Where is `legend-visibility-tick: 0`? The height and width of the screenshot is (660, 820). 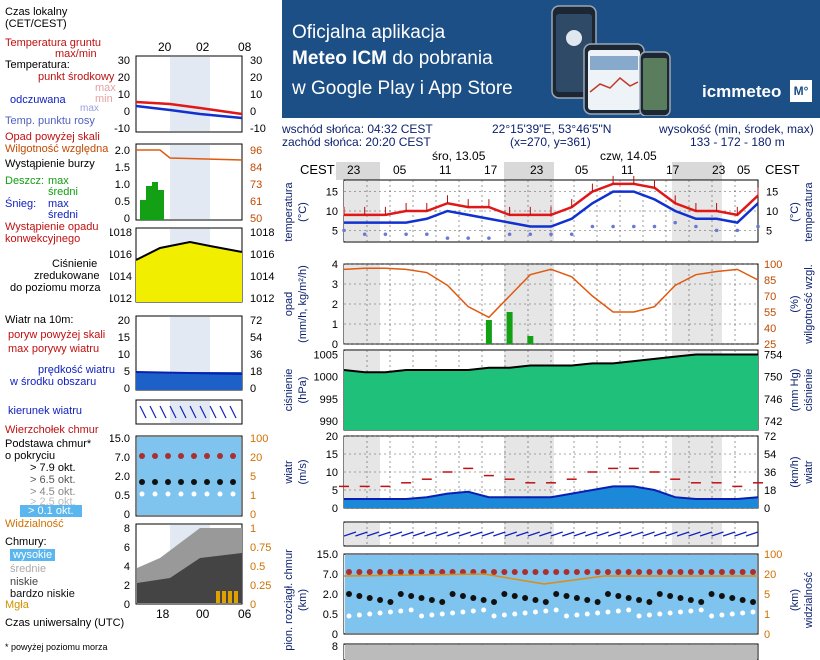 legend-visibility-tick: 0 is located at coordinates (253, 515).